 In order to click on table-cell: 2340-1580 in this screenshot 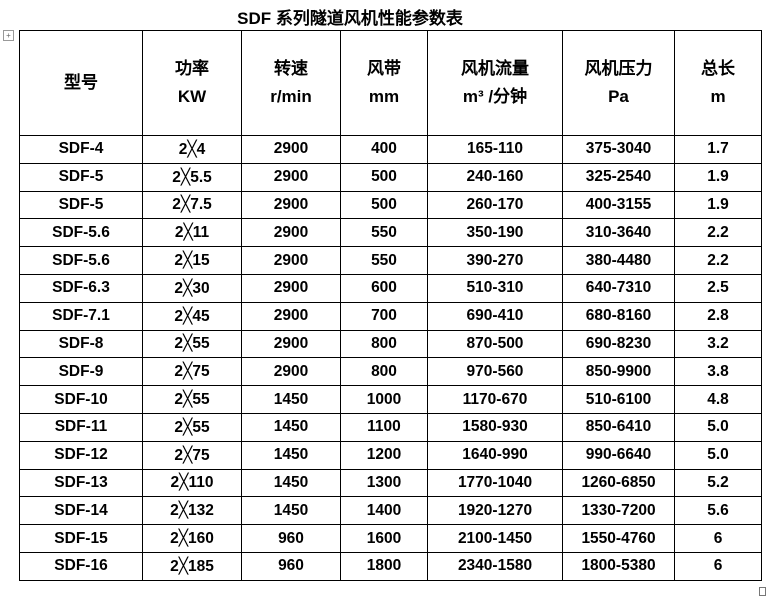, I will do `click(495, 566)`.